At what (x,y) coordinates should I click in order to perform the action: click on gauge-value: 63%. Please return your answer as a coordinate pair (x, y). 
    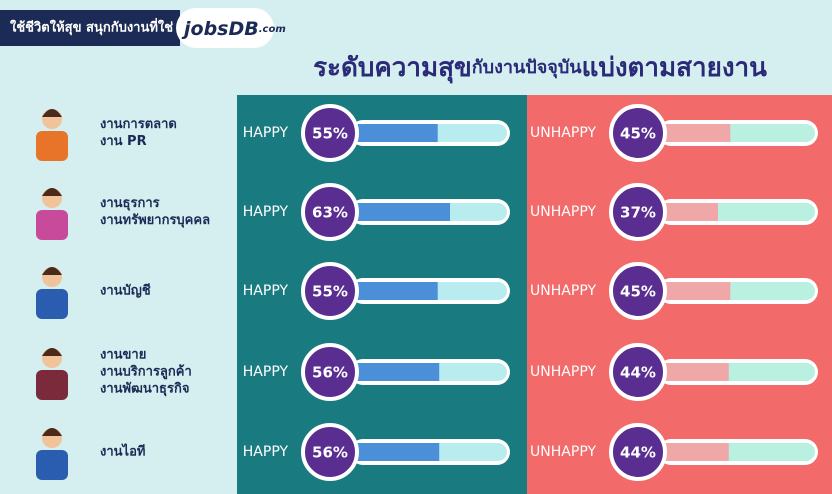
    Looking at the image, I should click on (330, 213).